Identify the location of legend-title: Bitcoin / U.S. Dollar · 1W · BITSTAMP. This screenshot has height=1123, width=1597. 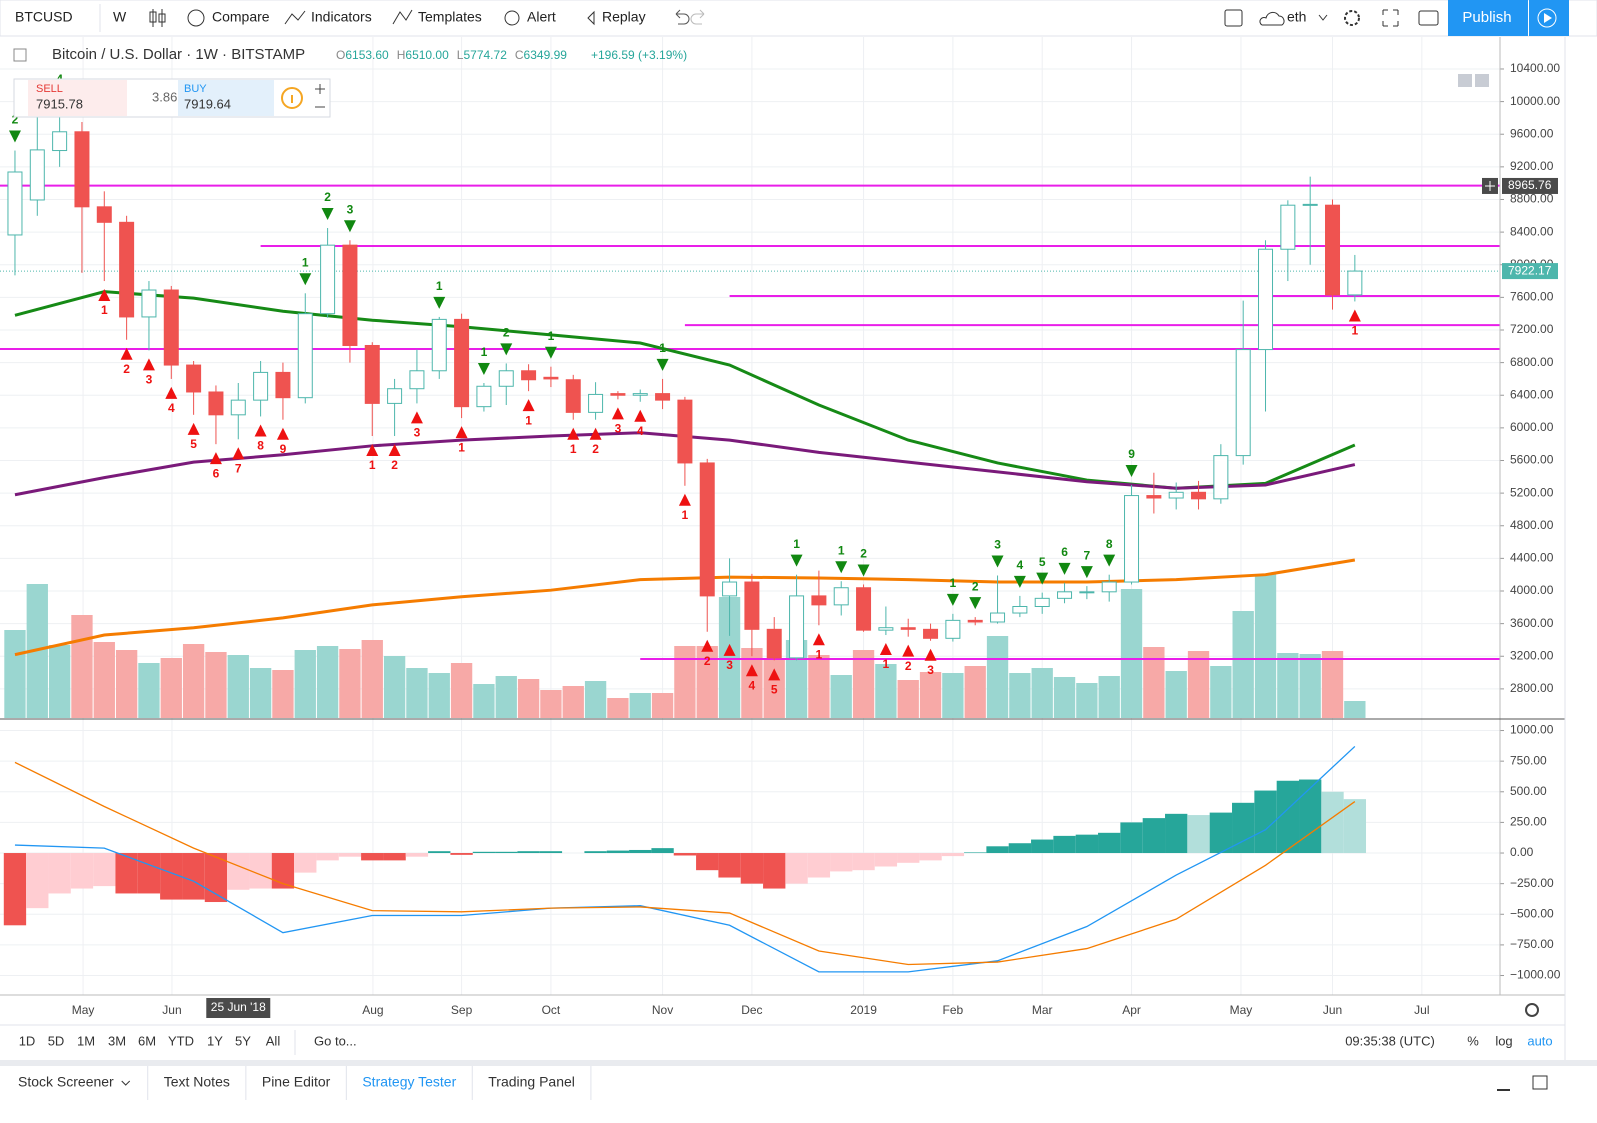
(178, 54).